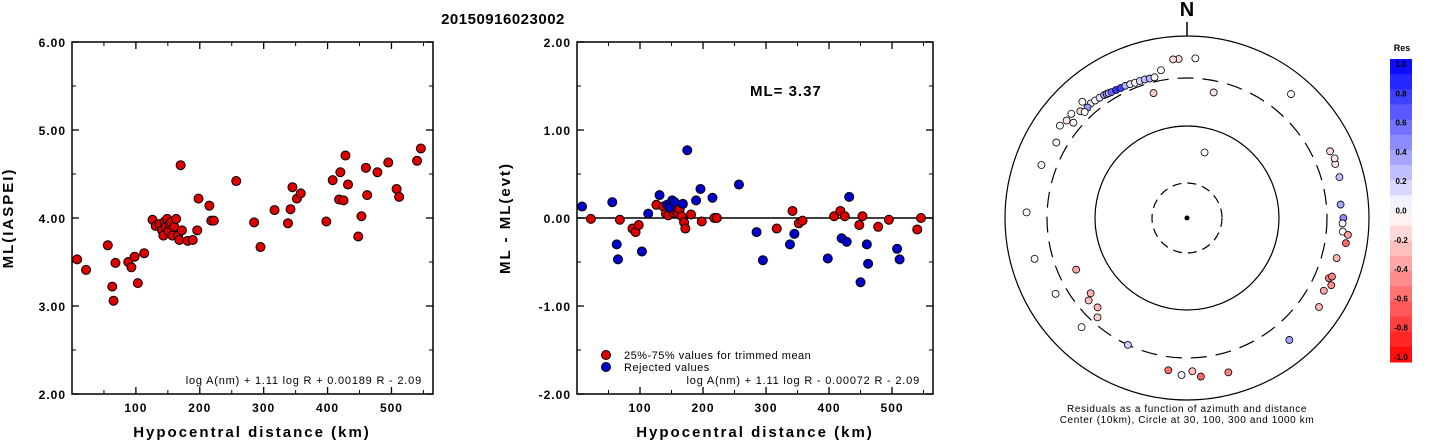  Describe the element at coordinates (1401, 328) in the screenshot. I see `colorbar-tick-label: -0.8` at that location.